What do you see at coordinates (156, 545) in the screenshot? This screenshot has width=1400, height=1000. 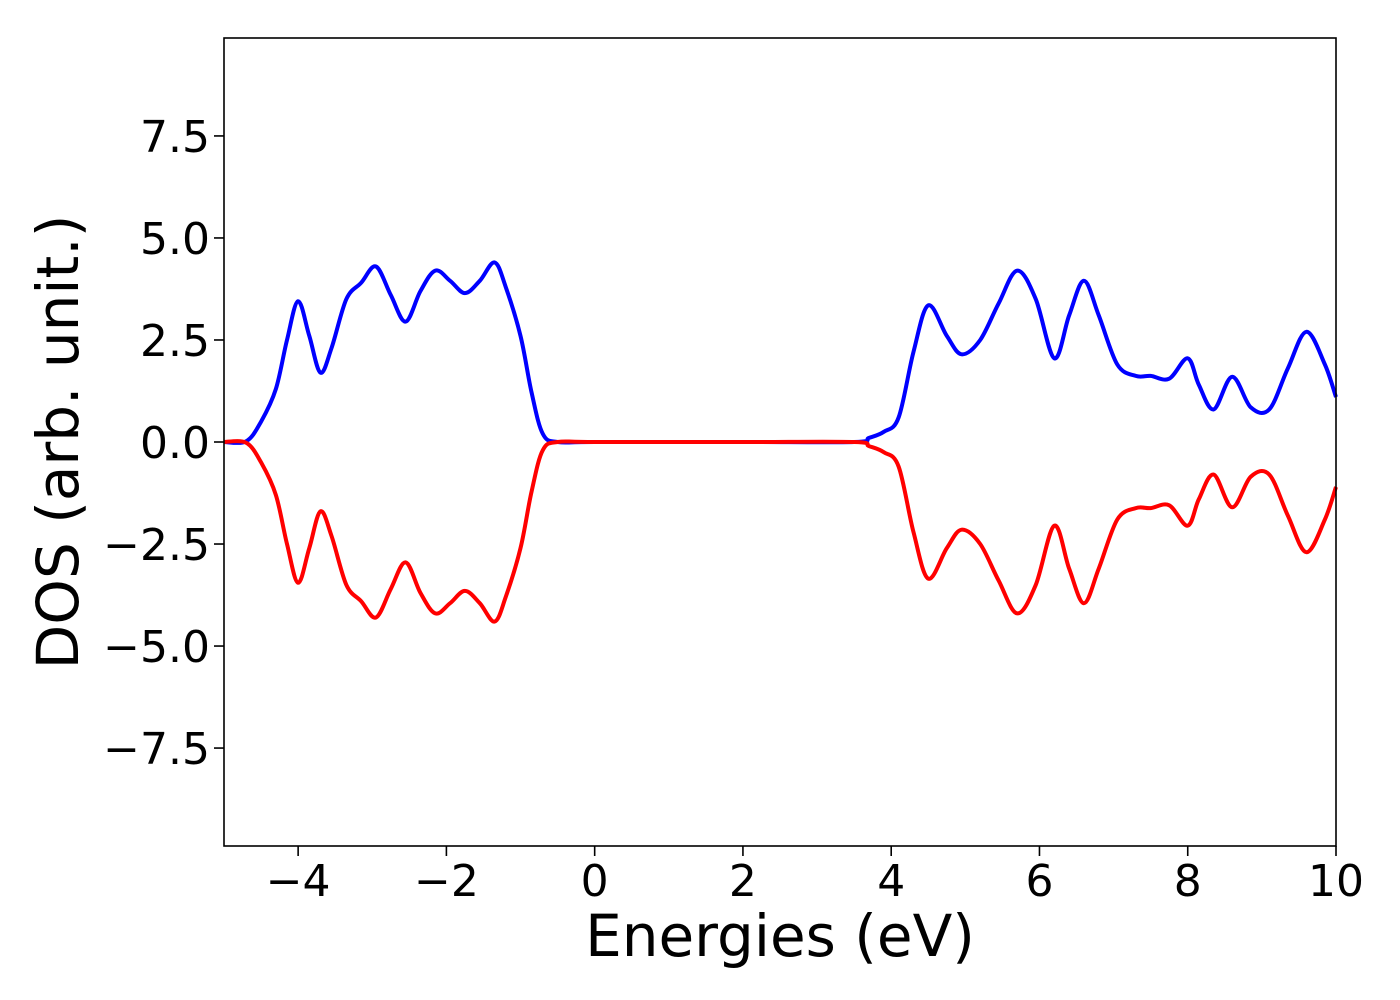 I see `y-tick-label: −2.5` at bounding box center [156, 545].